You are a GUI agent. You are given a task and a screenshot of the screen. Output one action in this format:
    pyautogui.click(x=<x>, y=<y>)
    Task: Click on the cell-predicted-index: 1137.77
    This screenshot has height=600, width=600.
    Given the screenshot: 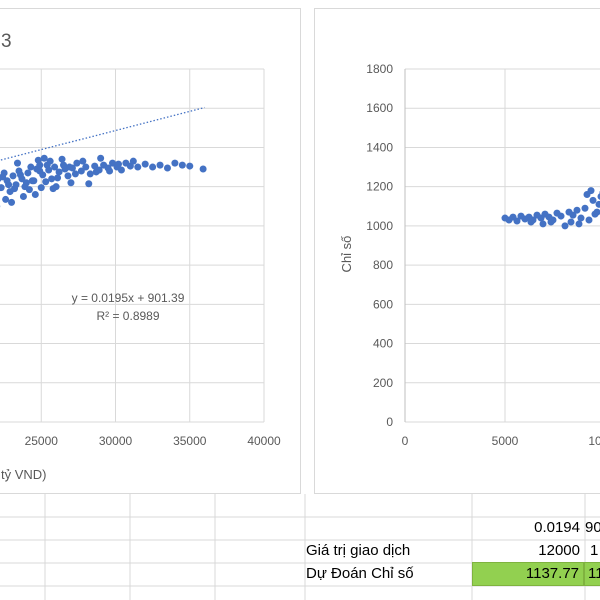 What is the action you would take?
    pyautogui.click(x=528, y=574)
    